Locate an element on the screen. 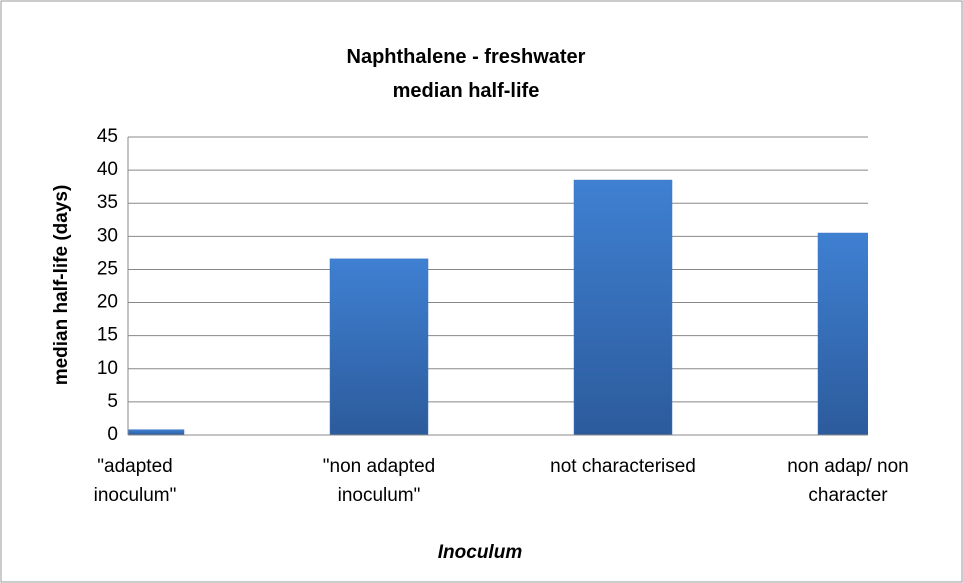 This screenshot has width=963, height=583. y-tick-label: 35 is located at coordinates (107, 202).